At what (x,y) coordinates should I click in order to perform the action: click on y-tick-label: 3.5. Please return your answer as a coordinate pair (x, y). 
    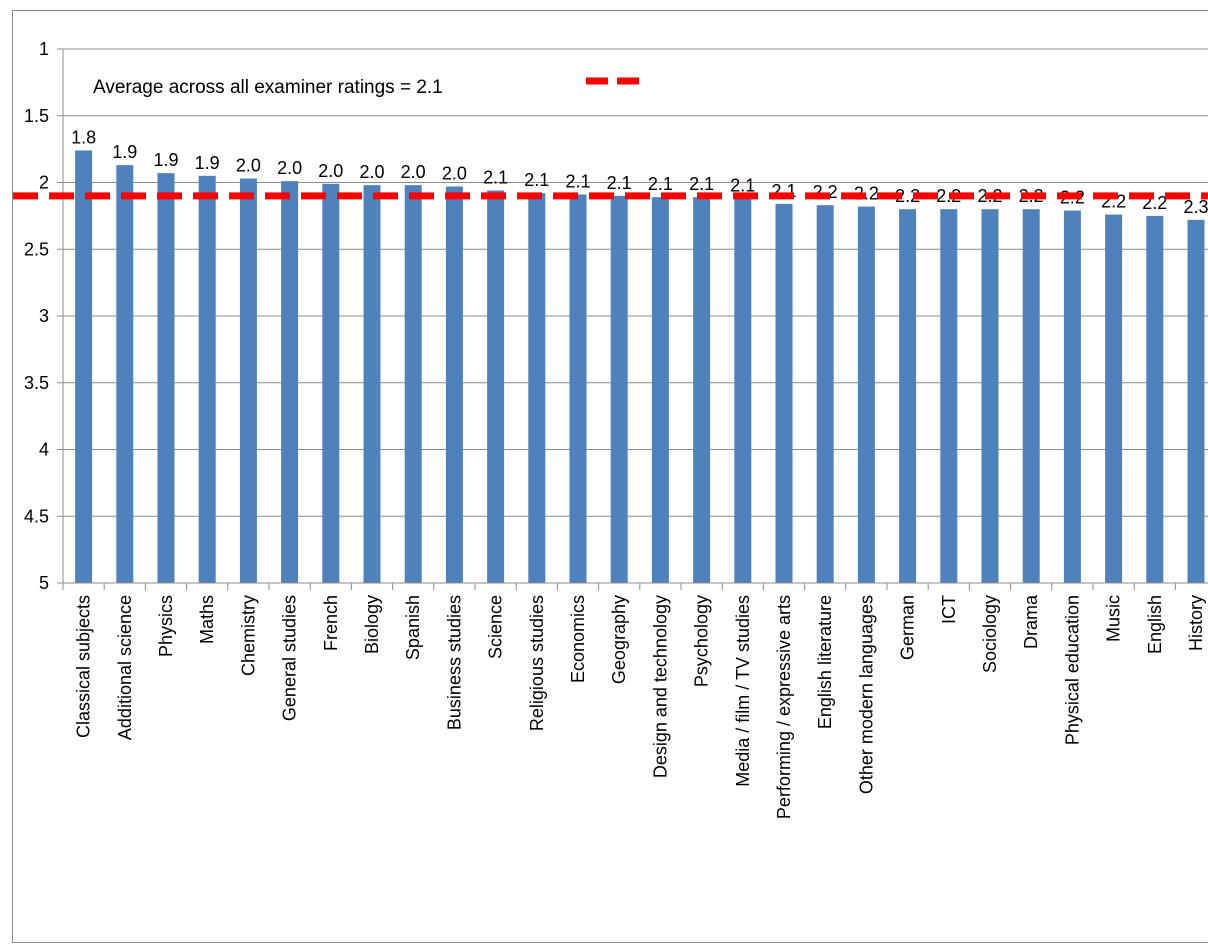
    Looking at the image, I should click on (36, 383).